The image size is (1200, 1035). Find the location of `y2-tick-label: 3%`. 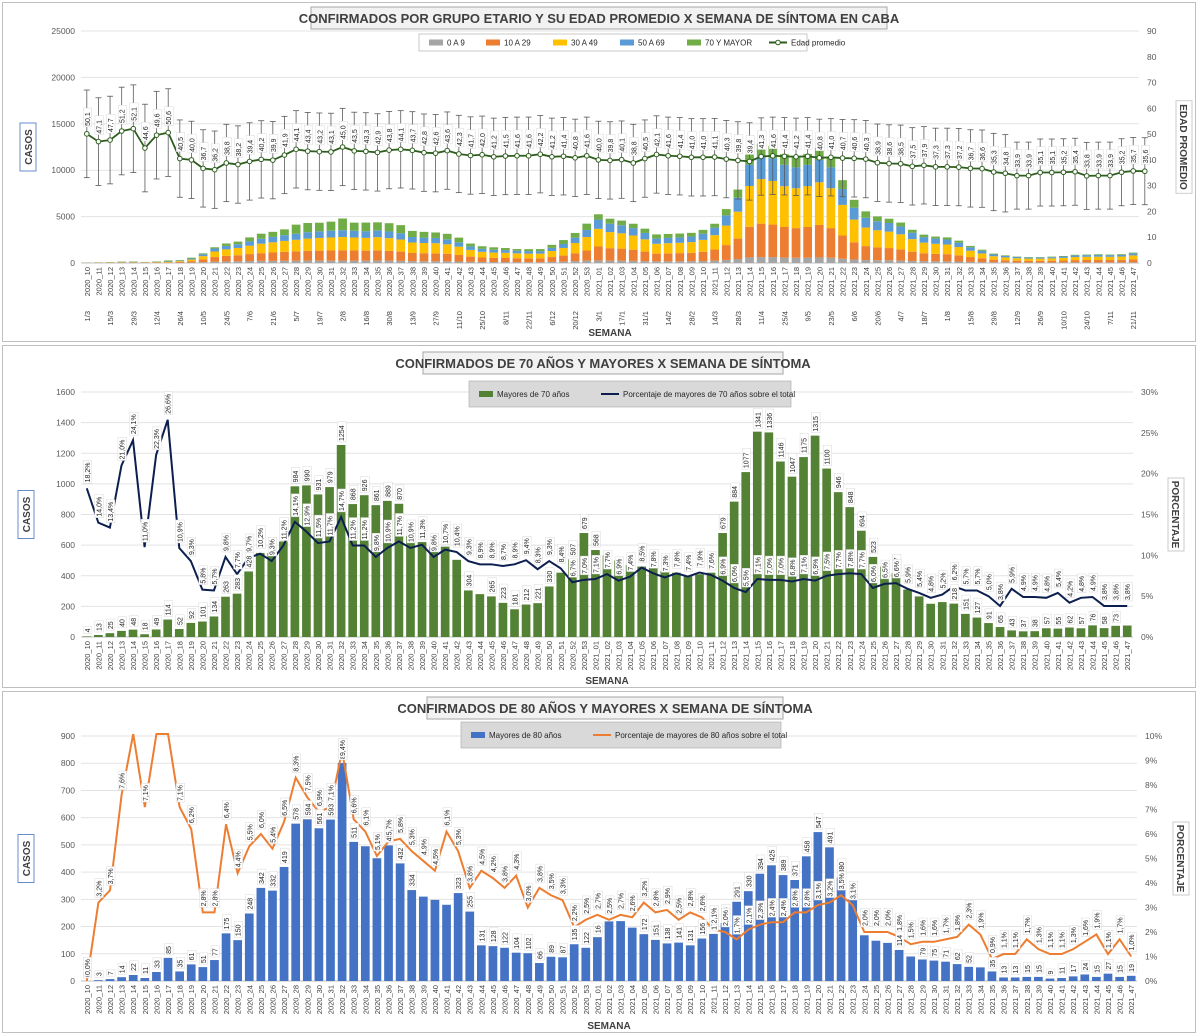

y2-tick-label: 3% is located at coordinates (1151, 908).